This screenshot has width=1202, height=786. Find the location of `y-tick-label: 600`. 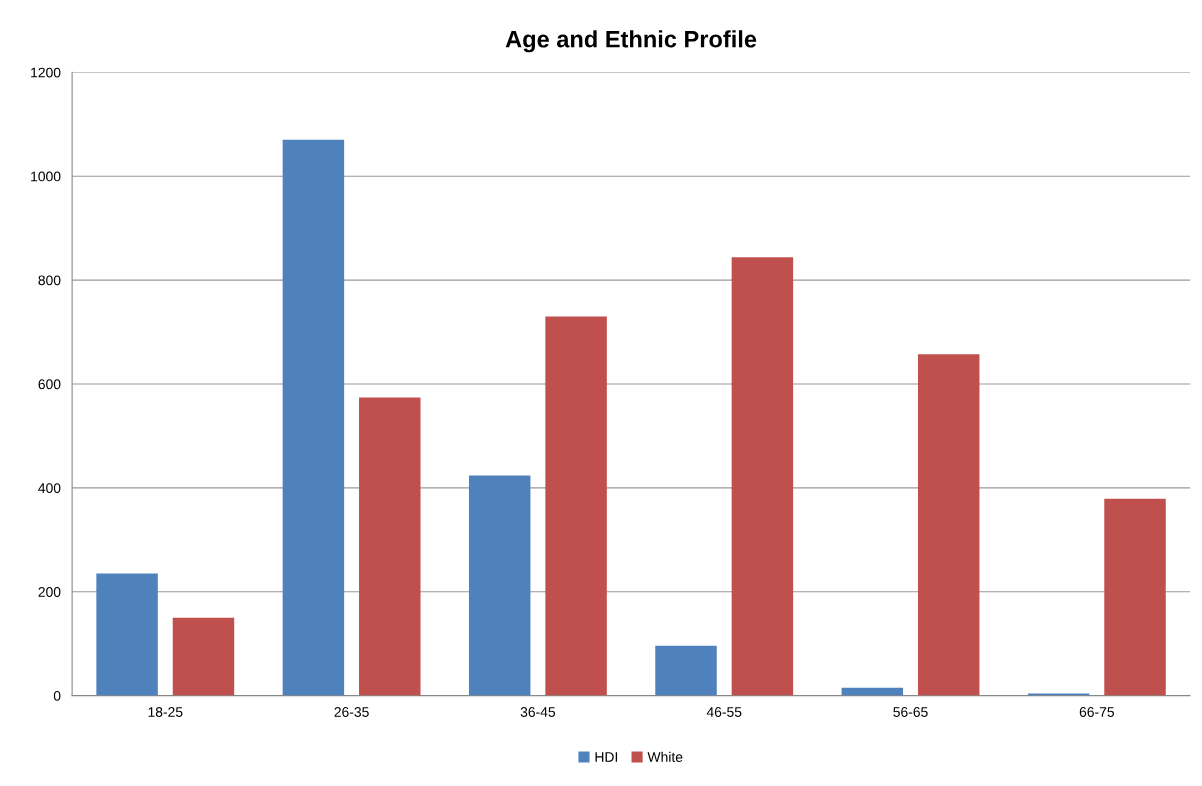

y-tick-label: 600 is located at coordinates (49, 384).